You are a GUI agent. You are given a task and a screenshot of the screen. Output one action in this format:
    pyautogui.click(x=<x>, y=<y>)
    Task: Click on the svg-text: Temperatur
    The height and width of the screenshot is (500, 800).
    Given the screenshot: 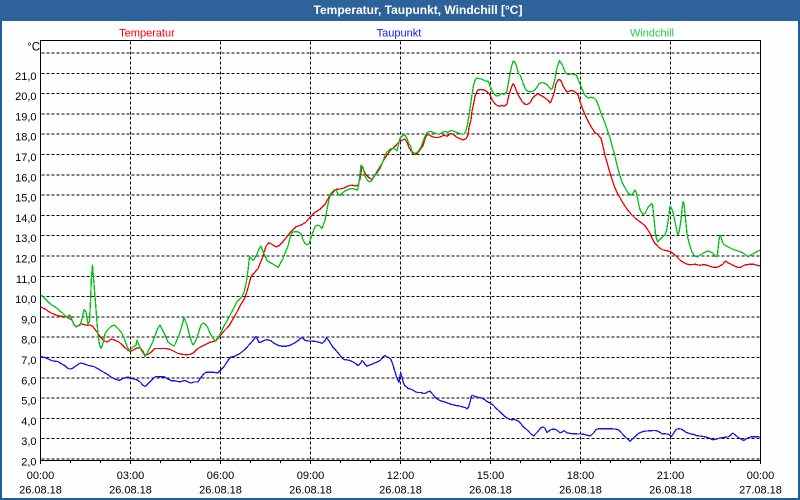 What is the action you would take?
    pyautogui.click(x=147, y=34)
    